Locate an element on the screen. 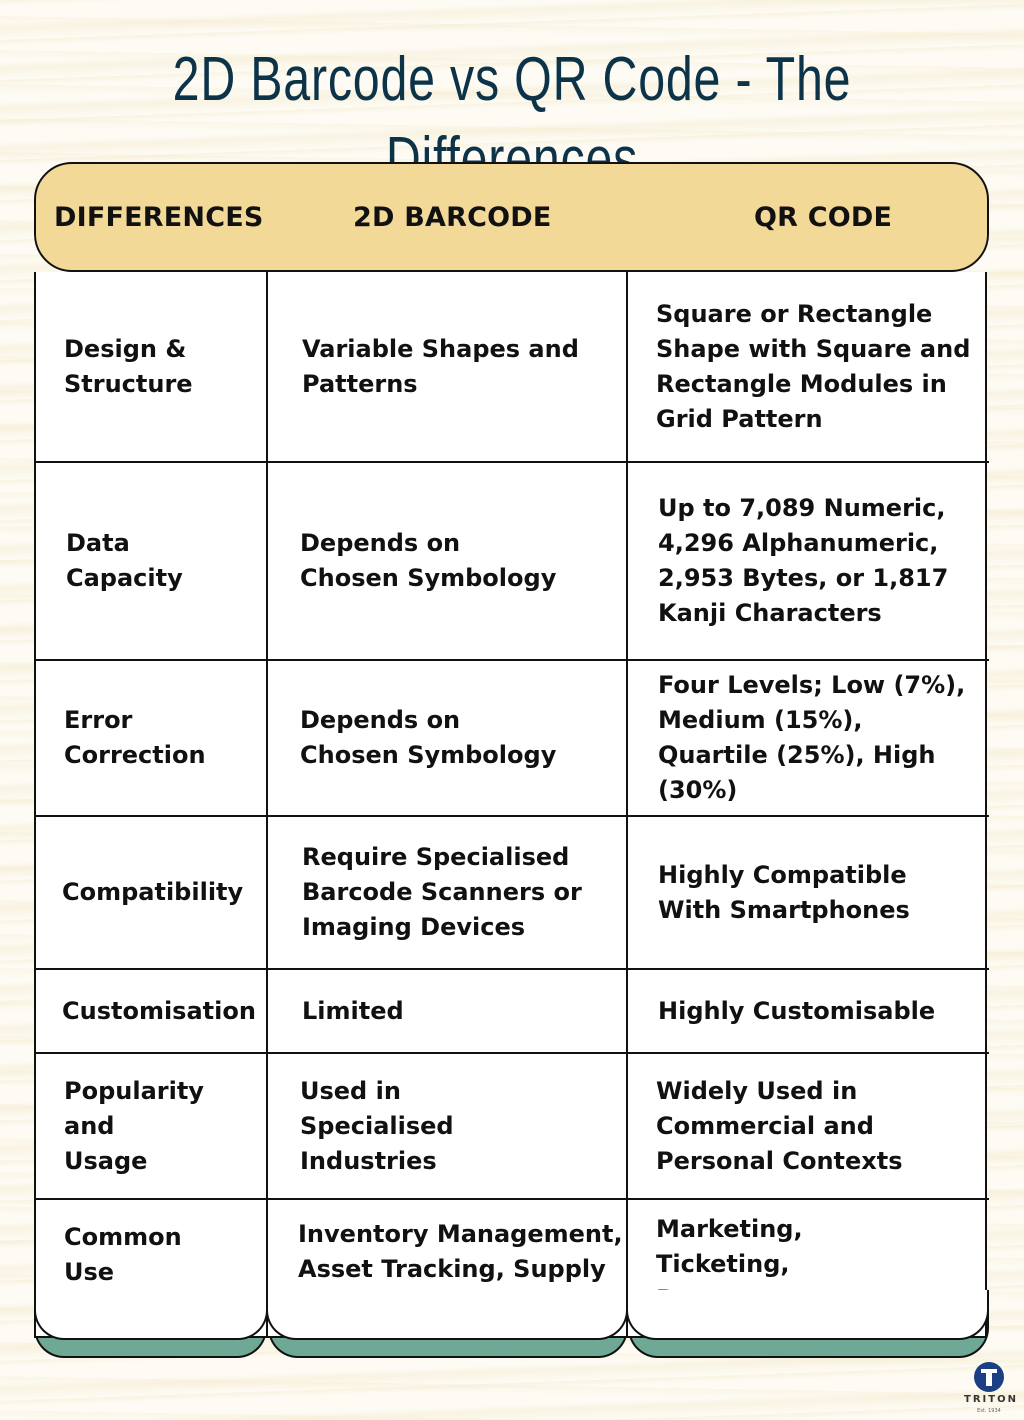  page-title: 2D Barcode vs QR Code - The Differences is located at coordinates (512, 119).